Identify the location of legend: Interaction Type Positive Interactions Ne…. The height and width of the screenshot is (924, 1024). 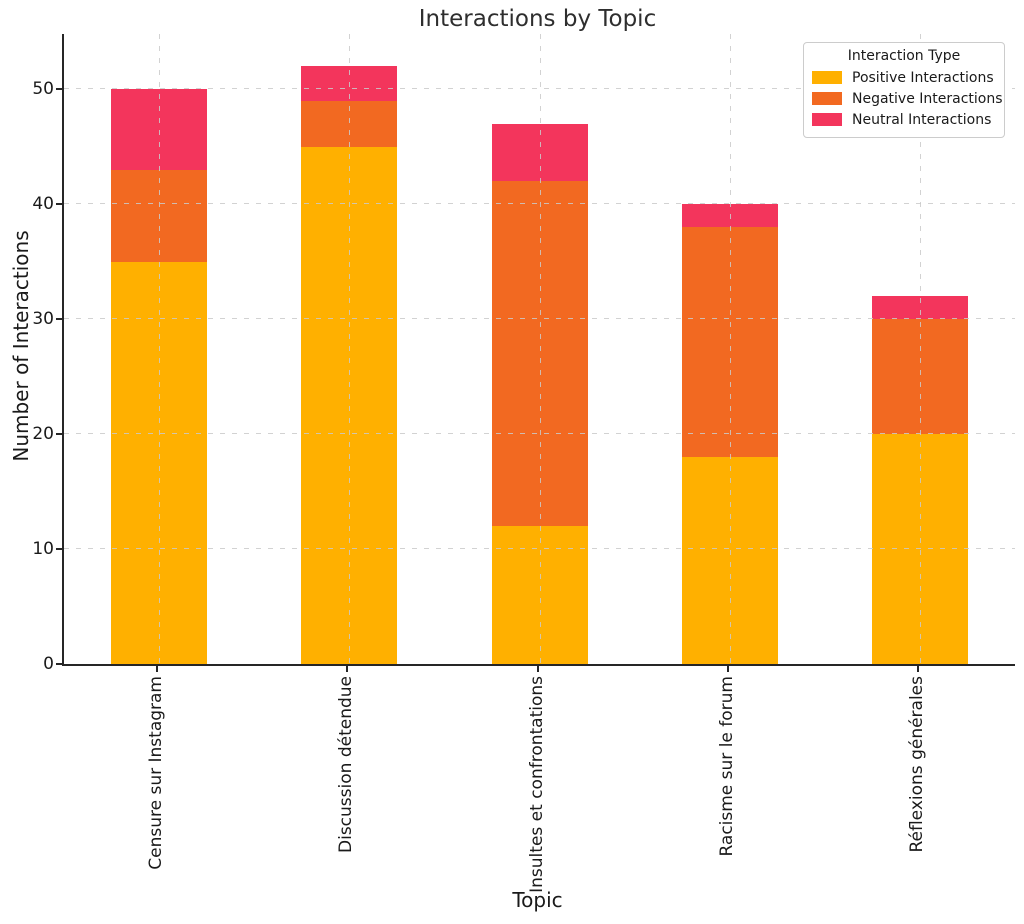
(904, 90).